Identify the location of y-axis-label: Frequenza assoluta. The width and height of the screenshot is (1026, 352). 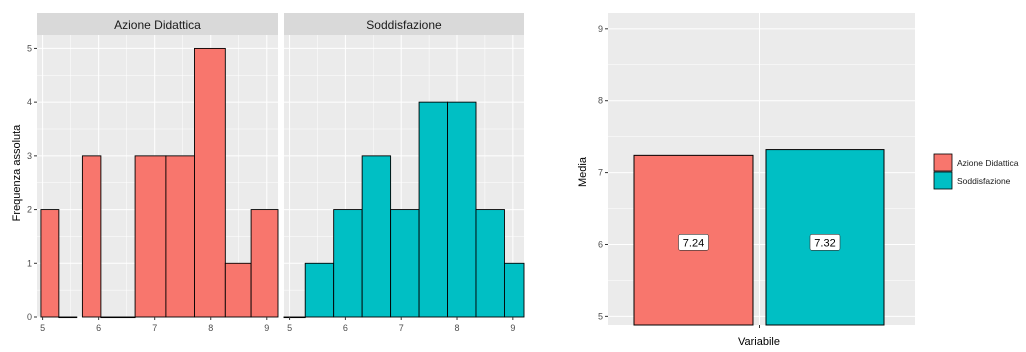
(17, 172).